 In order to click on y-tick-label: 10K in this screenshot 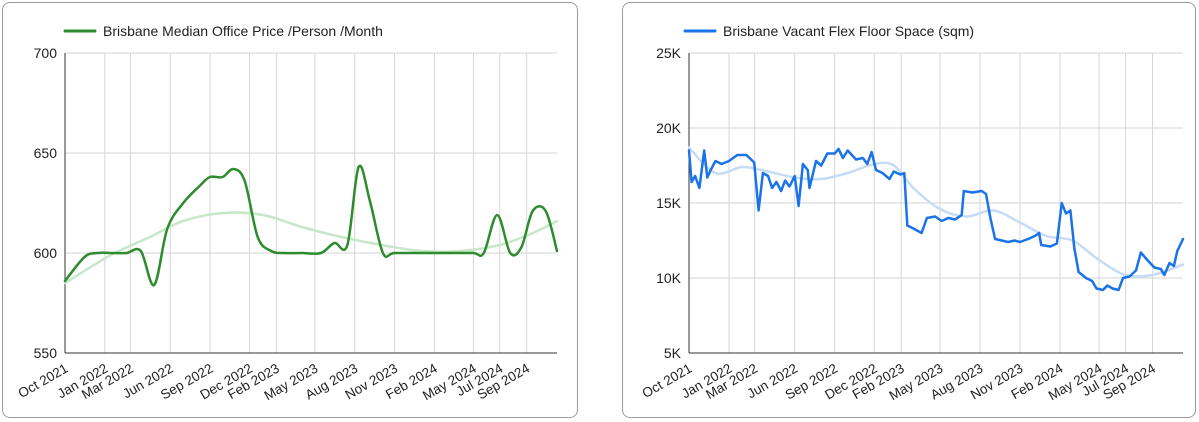, I will do `click(669, 278)`.